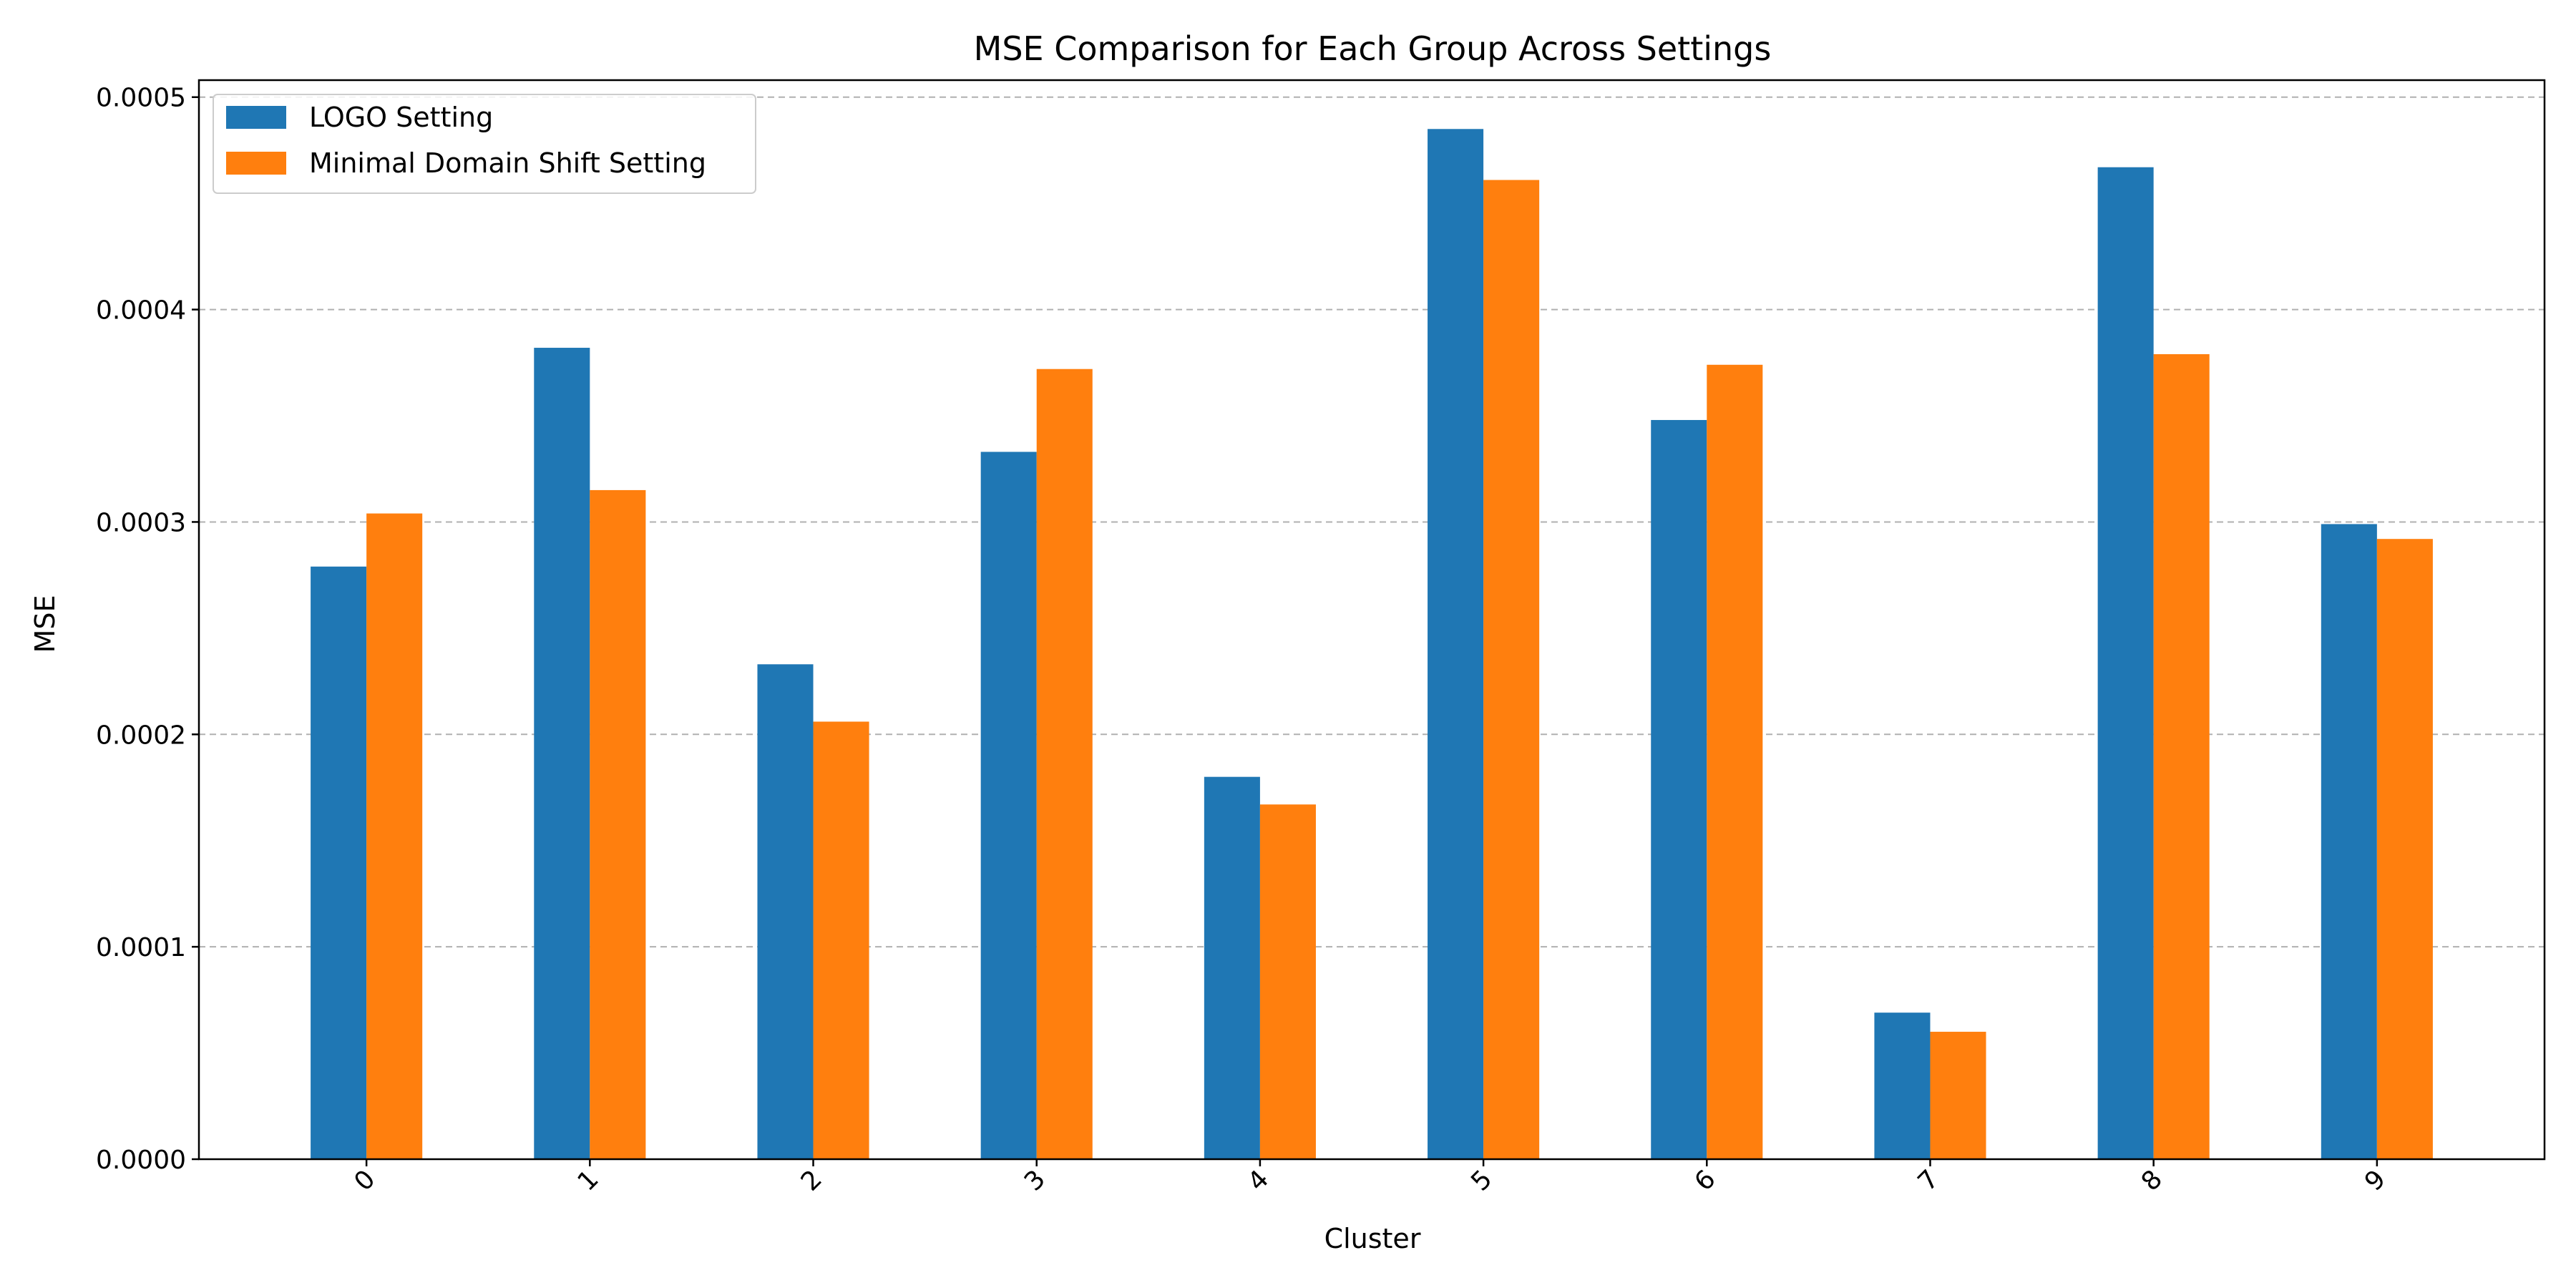 This screenshot has width=2576, height=1288. I want to click on x-axis-label: Cluster, so click(1372, 1238).